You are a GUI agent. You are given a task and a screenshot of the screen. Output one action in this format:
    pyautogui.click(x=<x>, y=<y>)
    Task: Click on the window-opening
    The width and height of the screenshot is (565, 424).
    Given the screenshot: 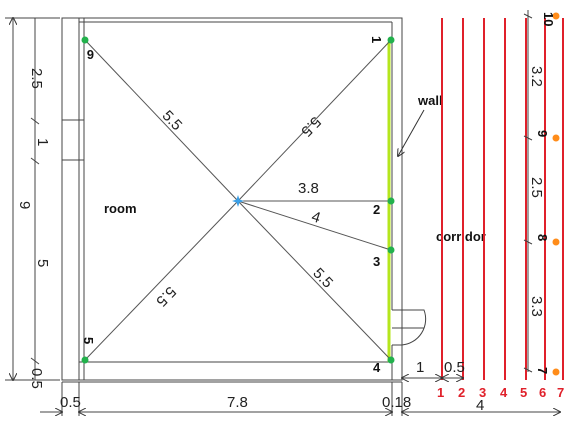 What is the action you would take?
    pyautogui.click(x=73, y=140)
    